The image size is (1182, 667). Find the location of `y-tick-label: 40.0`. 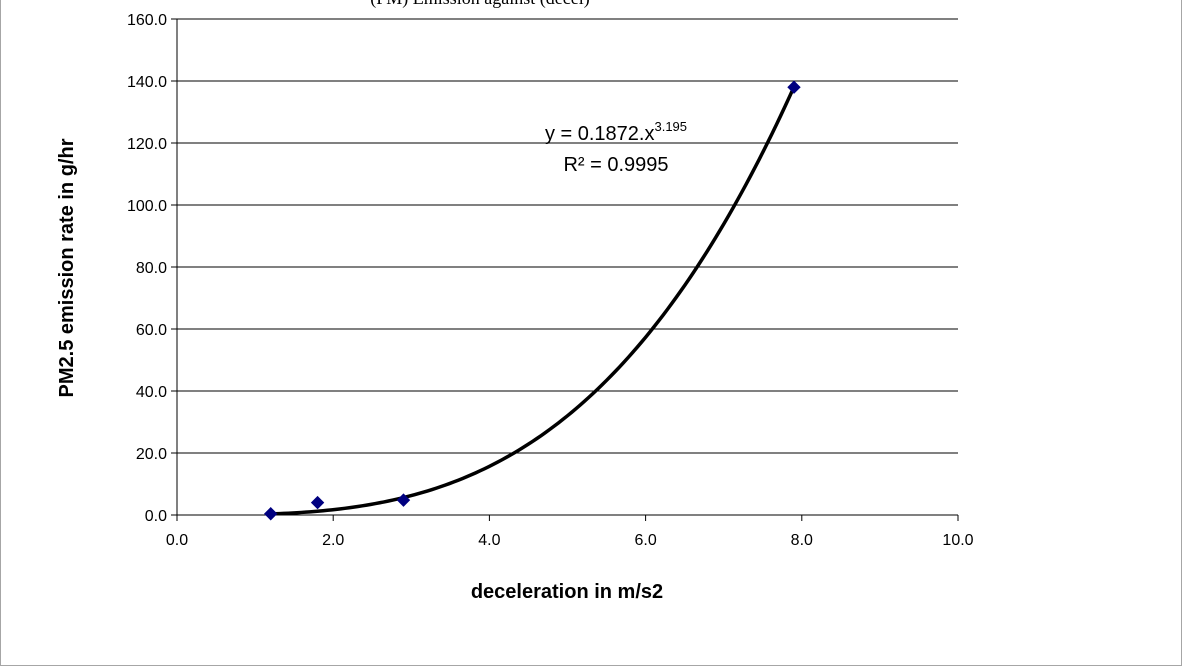

y-tick-label: 40.0 is located at coordinates (151, 392).